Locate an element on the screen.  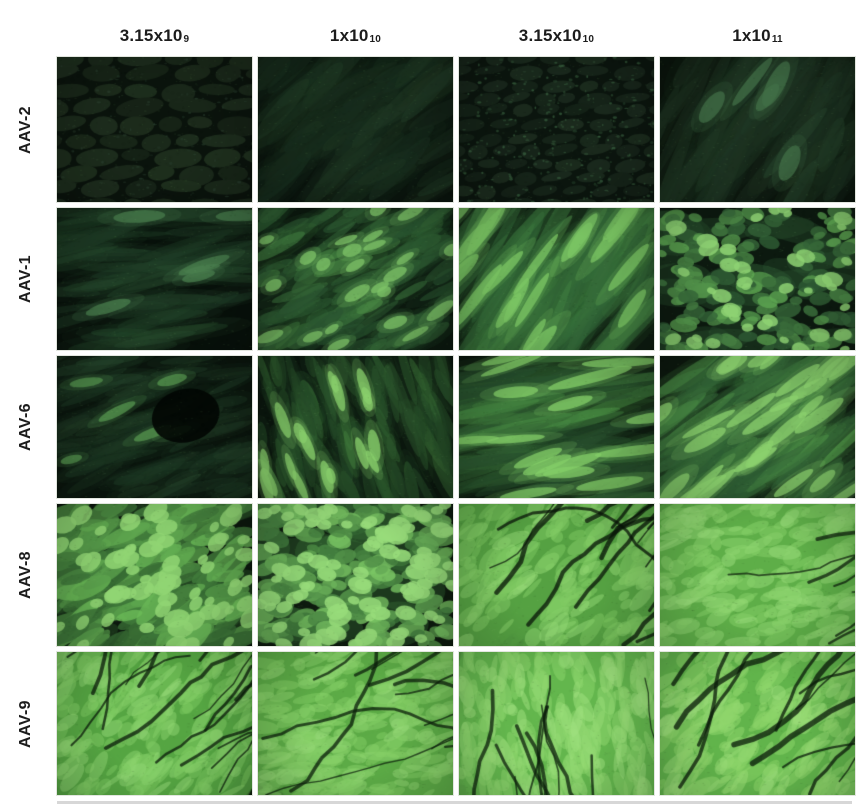
micrograph-aav6-dose4 is located at coordinates (757, 427).